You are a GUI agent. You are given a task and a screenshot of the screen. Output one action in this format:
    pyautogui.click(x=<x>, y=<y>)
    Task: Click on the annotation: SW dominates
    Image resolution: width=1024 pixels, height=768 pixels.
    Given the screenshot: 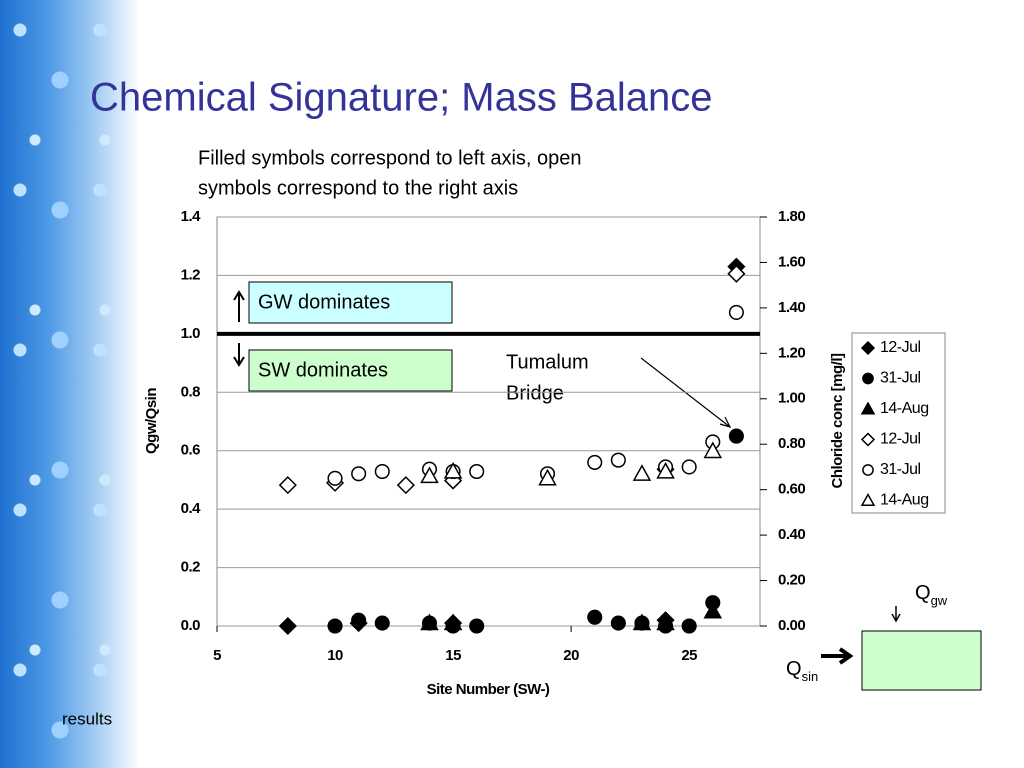 What is the action you would take?
    pyautogui.click(x=323, y=370)
    